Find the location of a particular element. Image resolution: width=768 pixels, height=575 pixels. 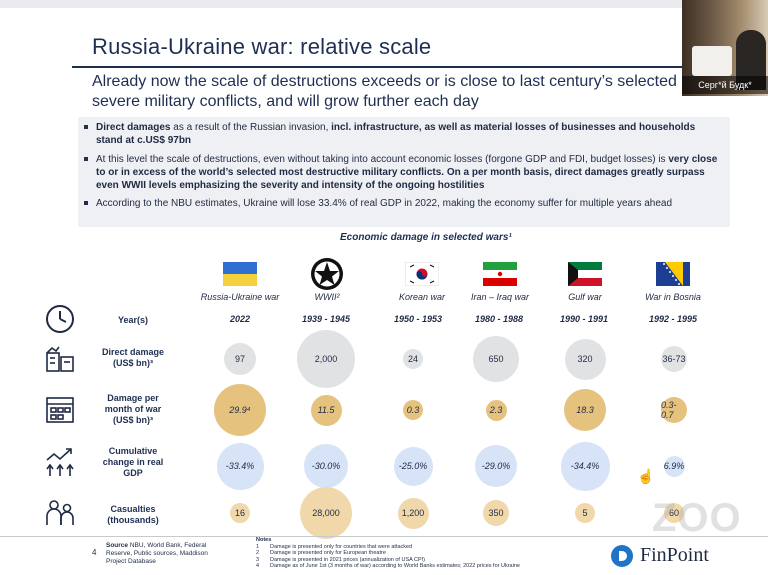

title-divider is located at coordinates (378, 67).